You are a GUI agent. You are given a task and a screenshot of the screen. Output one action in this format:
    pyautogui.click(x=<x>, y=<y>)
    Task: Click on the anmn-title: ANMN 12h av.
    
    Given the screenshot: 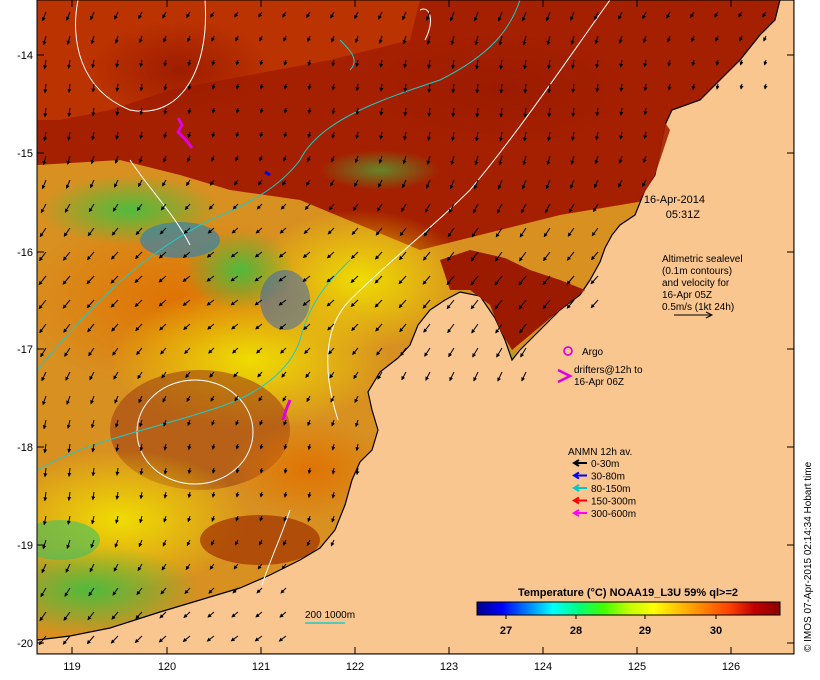 What is the action you would take?
    pyautogui.click(x=600, y=452)
    